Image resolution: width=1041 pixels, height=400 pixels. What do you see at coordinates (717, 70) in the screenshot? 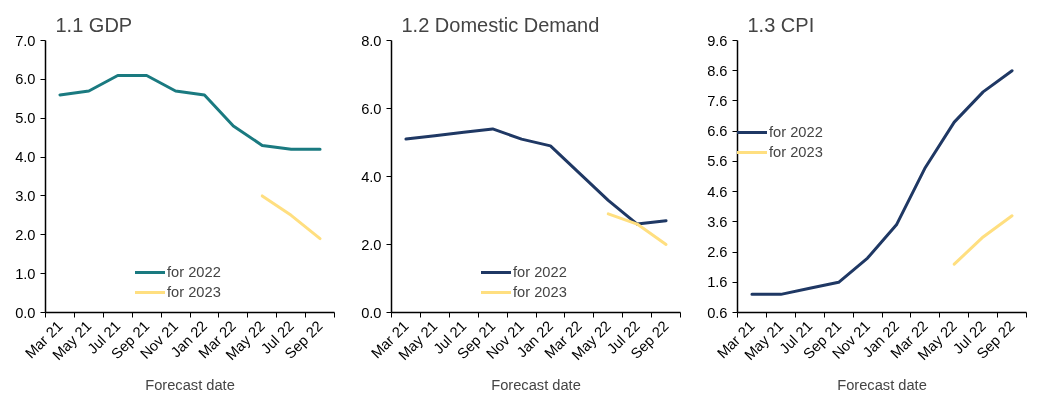
I see `y-tick-label: 8.6` at bounding box center [717, 70].